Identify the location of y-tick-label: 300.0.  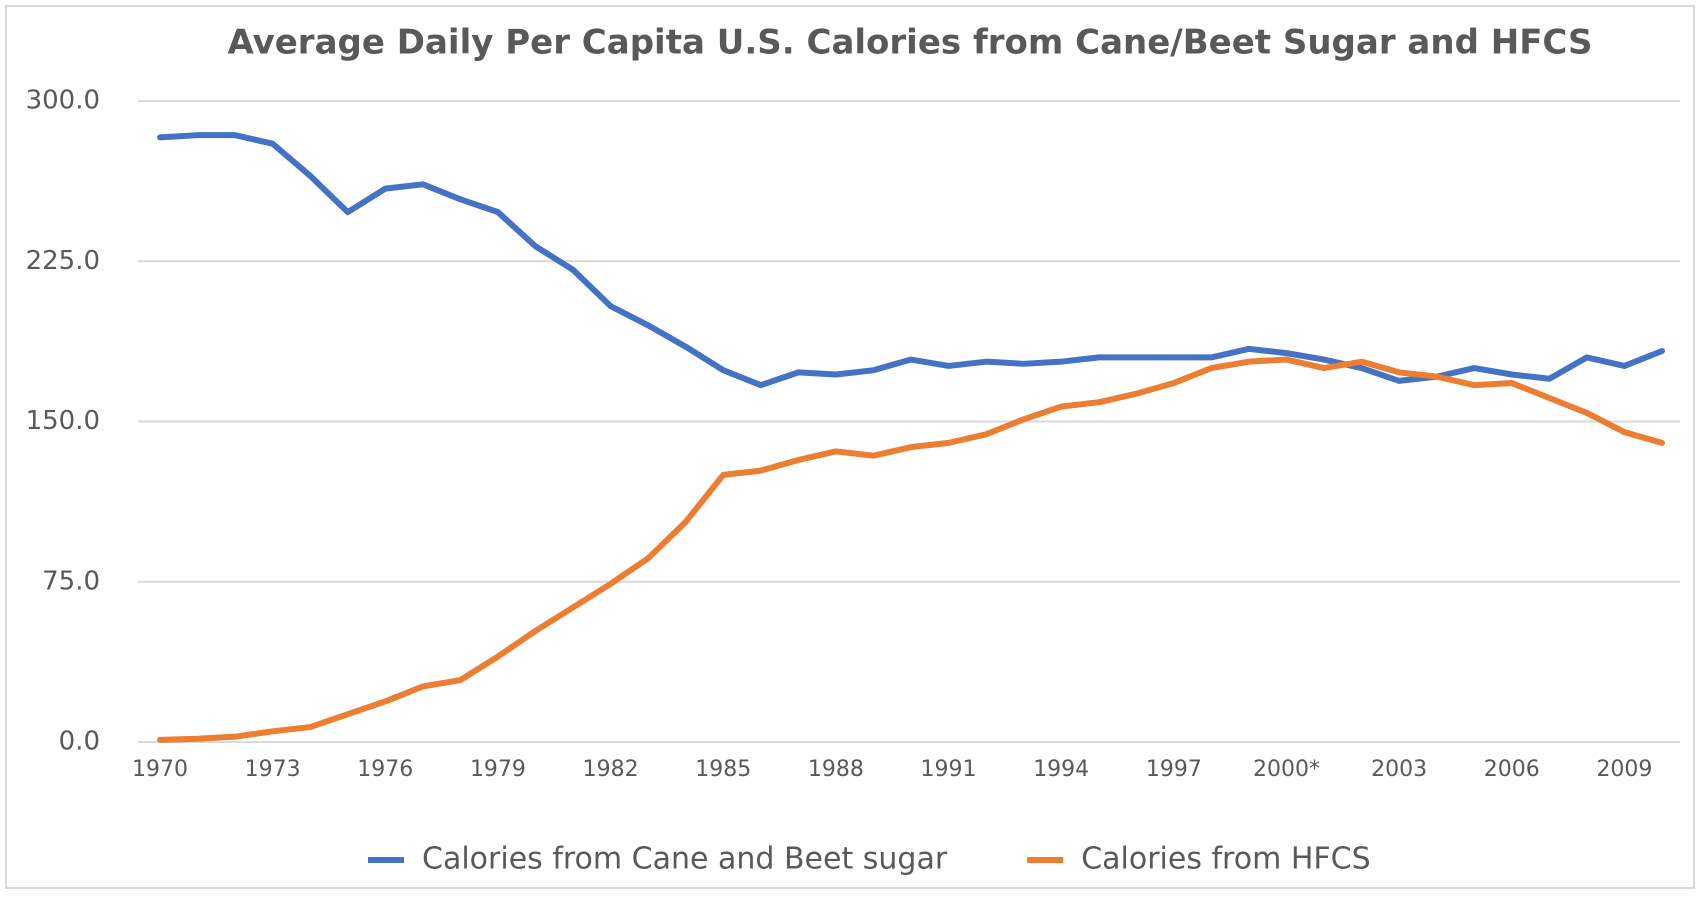
(63, 101).